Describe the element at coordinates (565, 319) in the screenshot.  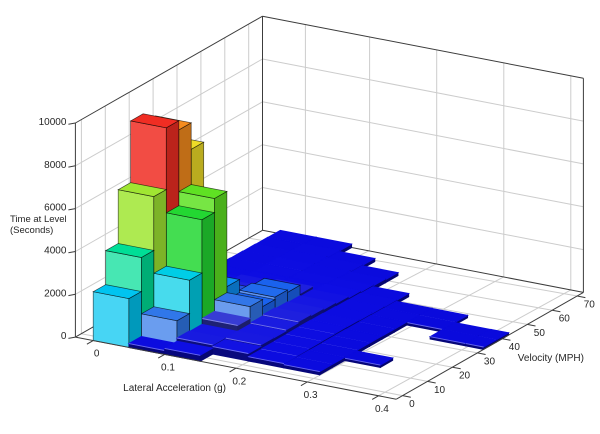
I see `svg-text: 60` at that location.